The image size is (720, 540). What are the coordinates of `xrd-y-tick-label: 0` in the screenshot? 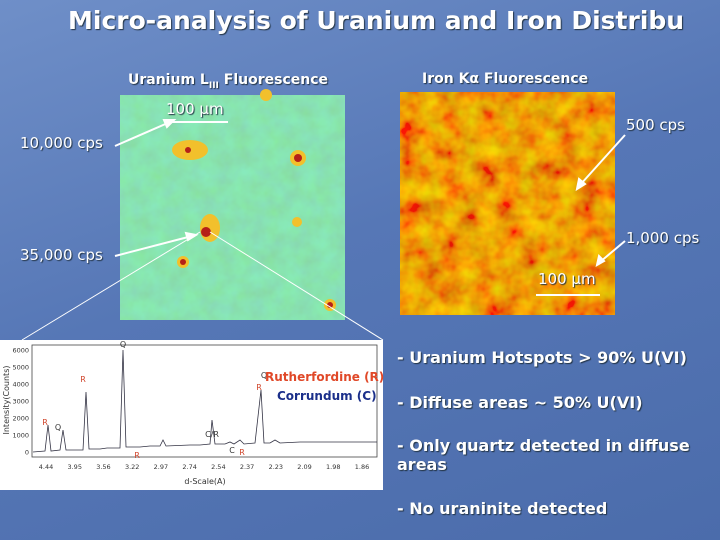 It's located at (27, 453).